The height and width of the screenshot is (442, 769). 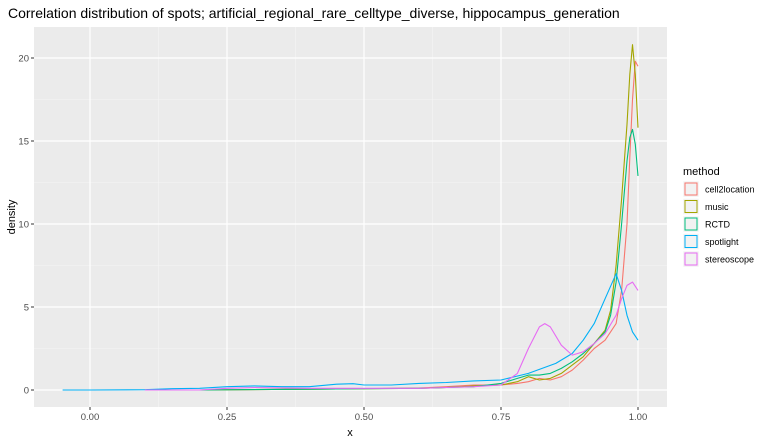 I want to click on x-axis-title: x, so click(x=350, y=433).